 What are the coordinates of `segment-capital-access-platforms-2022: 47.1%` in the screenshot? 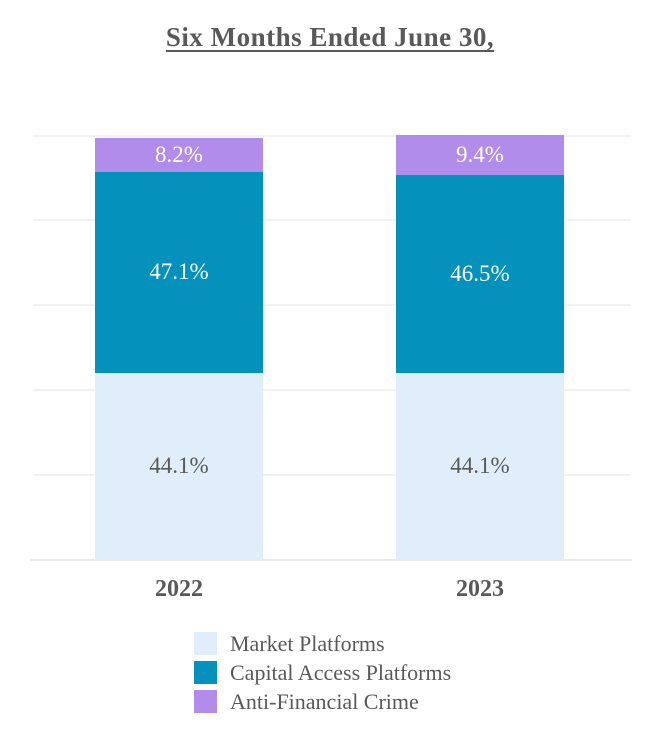 It's located at (179, 272).